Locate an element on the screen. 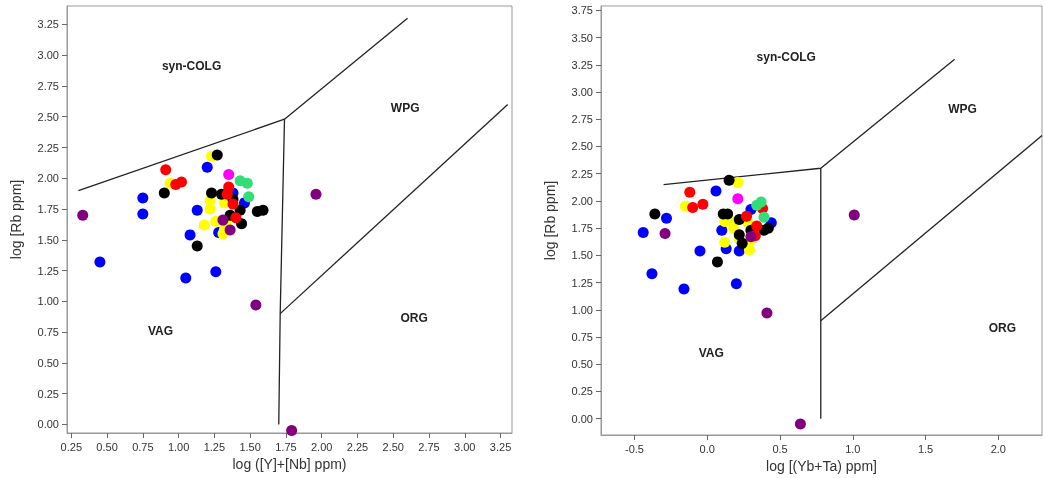  x-axis-title: log ([Y]+[Nb] ppm) is located at coordinates (289, 464).